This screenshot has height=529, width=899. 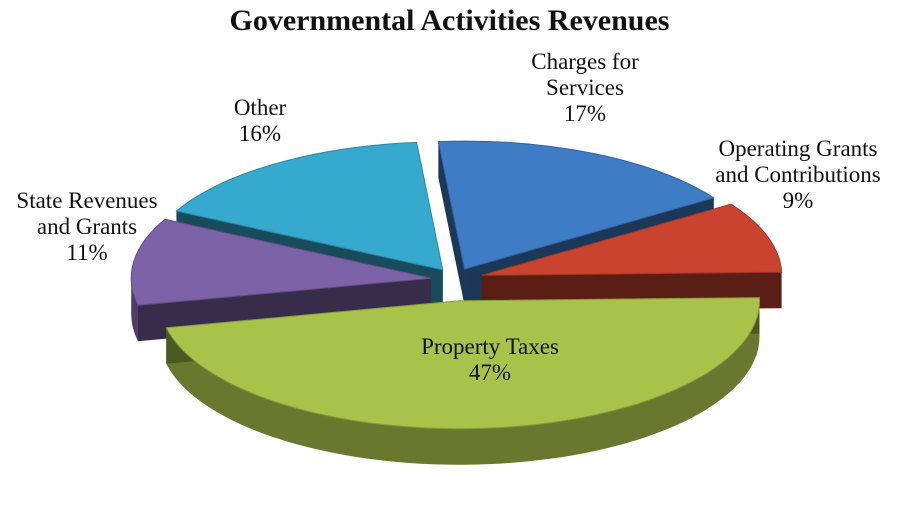 I want to click on slice-label-line: Services, so click(x=585, y=87).